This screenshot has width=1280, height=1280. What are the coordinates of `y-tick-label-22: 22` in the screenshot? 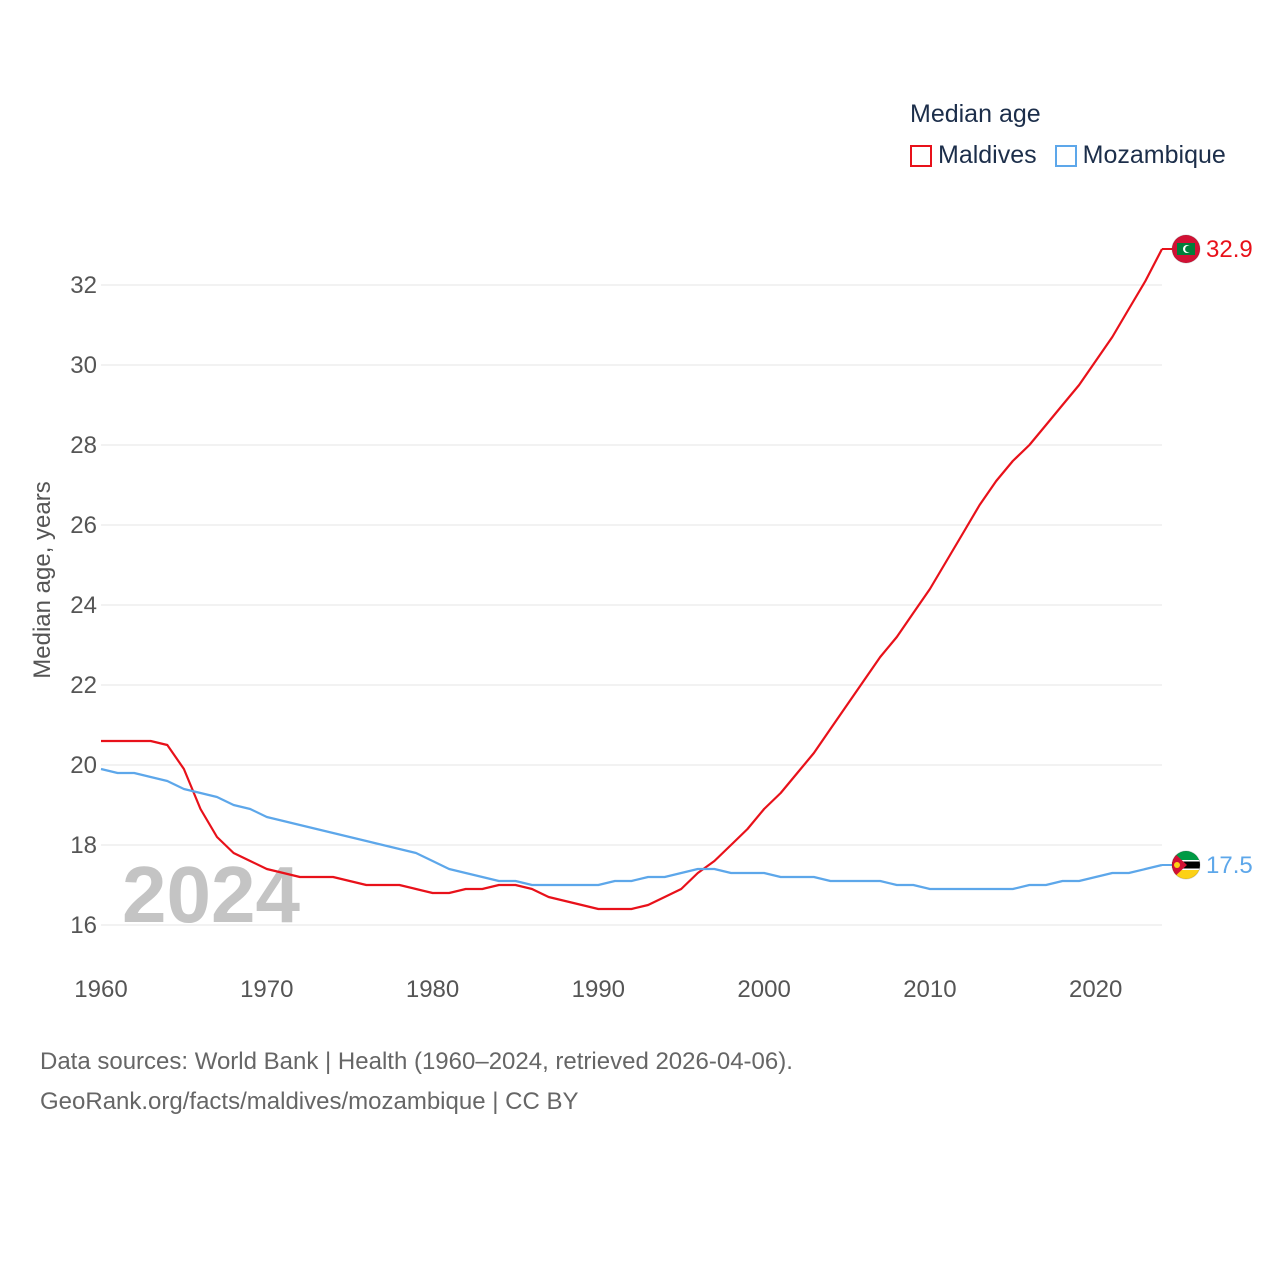 It's located at (83, 685).